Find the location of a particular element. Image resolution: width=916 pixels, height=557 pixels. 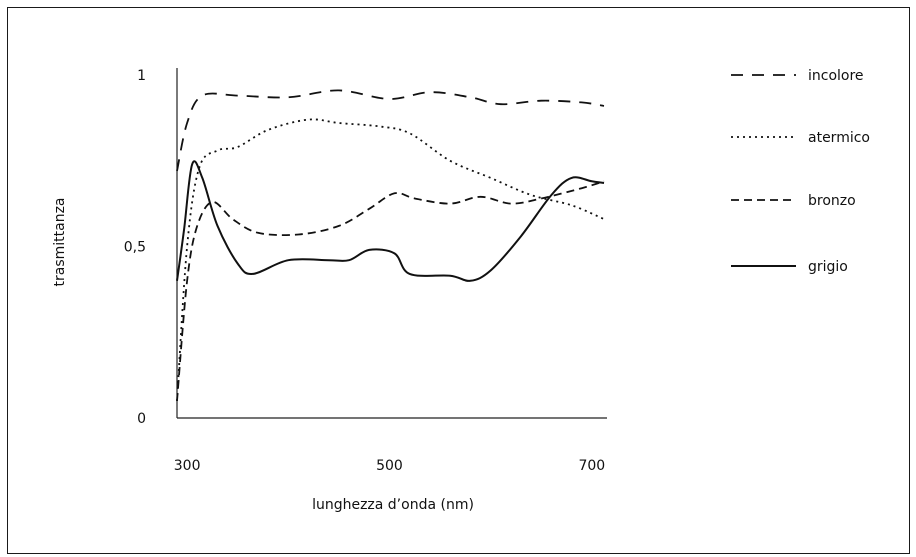

x-tick-label: 300 is located at coordinates (187, 466).